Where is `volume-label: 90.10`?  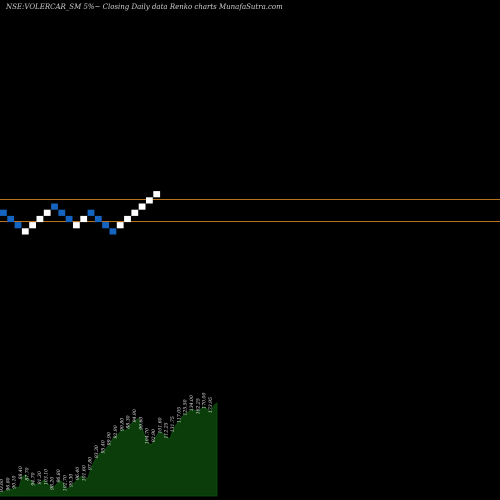
volume-label: 90.10 is located at coordinates (15, 481).